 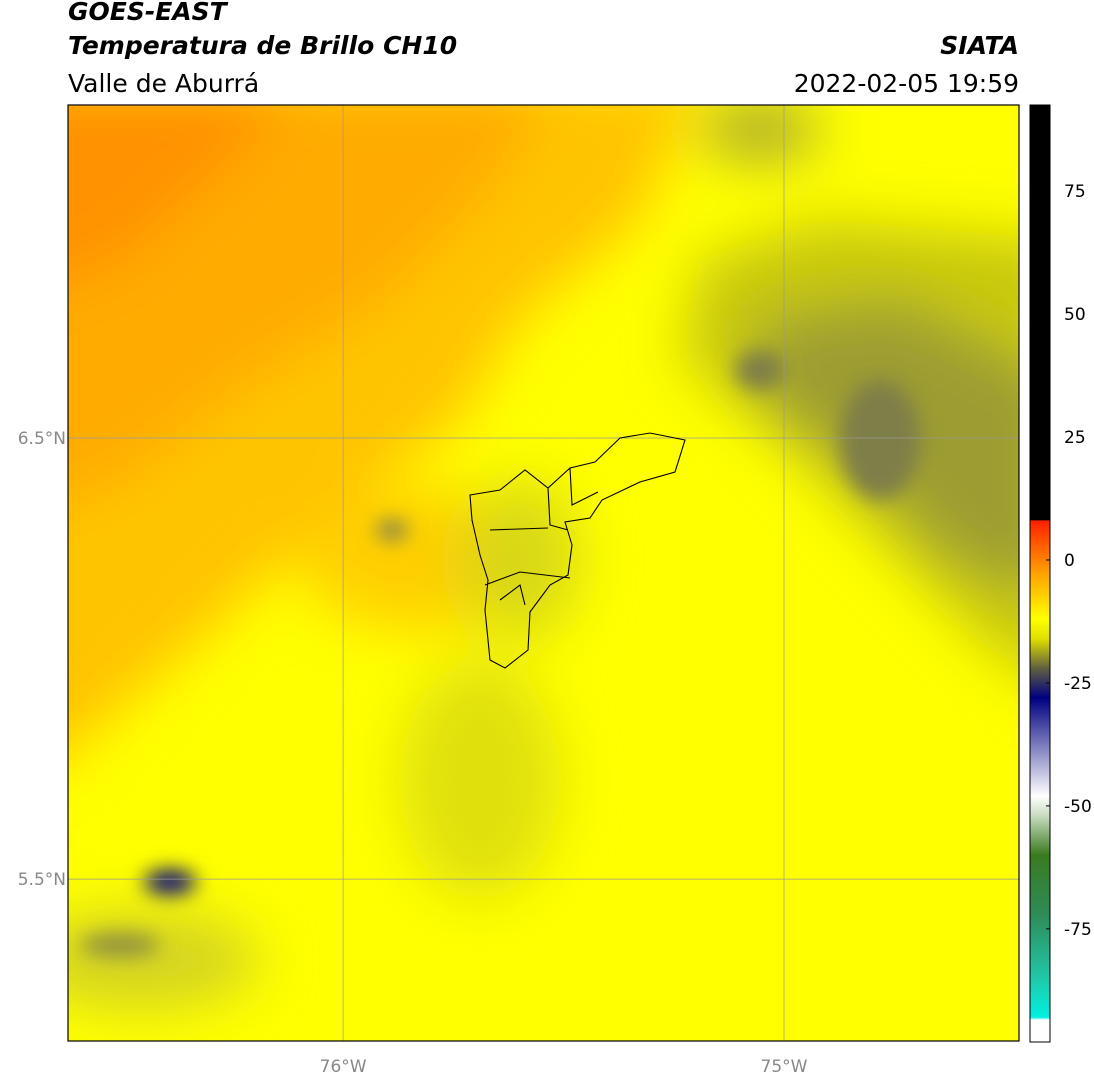 What do you see at coordinates (1075, 315) in the screenshot?
I see `colorbar-tick-label: 50` at bounding box center [1075, 315].